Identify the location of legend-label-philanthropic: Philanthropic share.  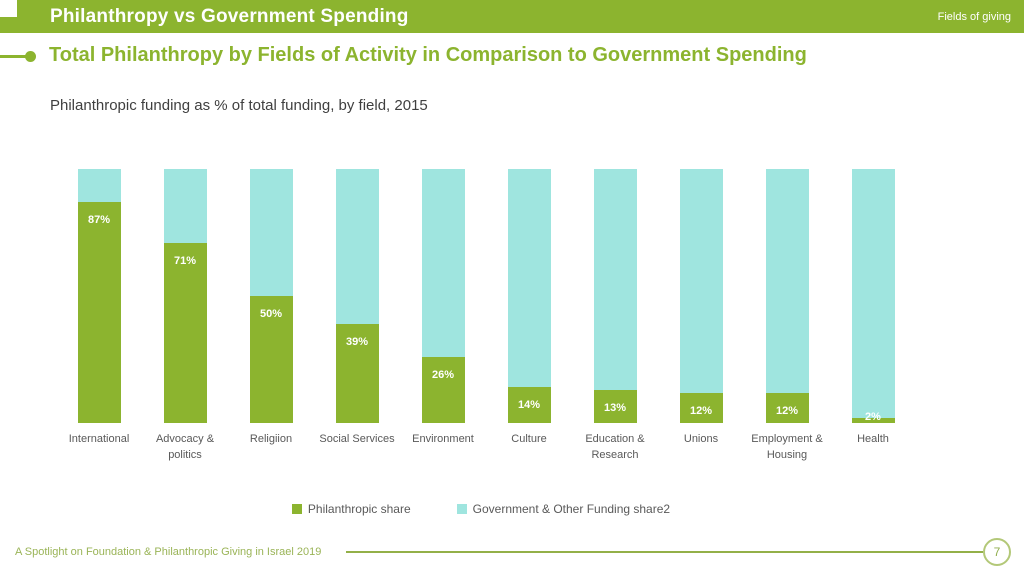
(359, 509).